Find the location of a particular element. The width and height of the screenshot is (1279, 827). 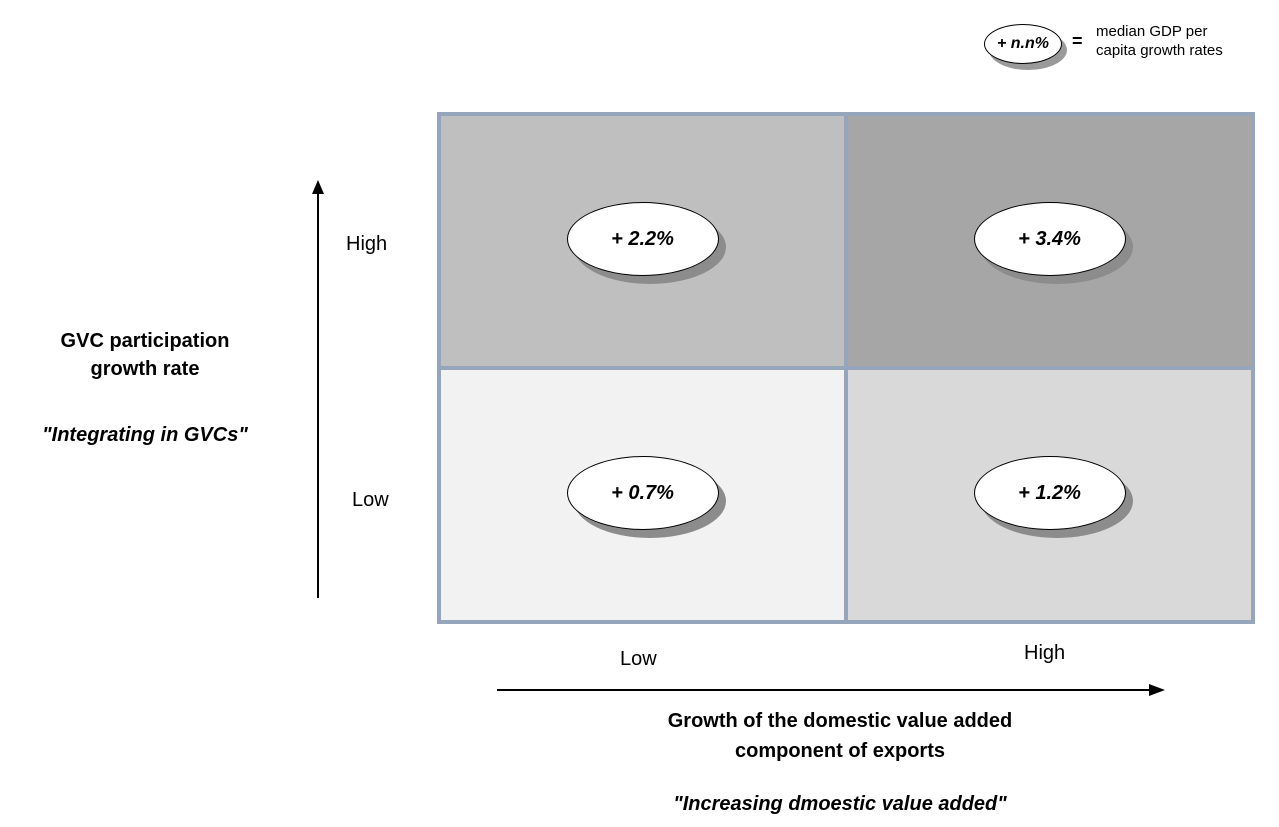

cell-low-gvc-low-dva: + 0.7% is located at coordinates (642, 495).